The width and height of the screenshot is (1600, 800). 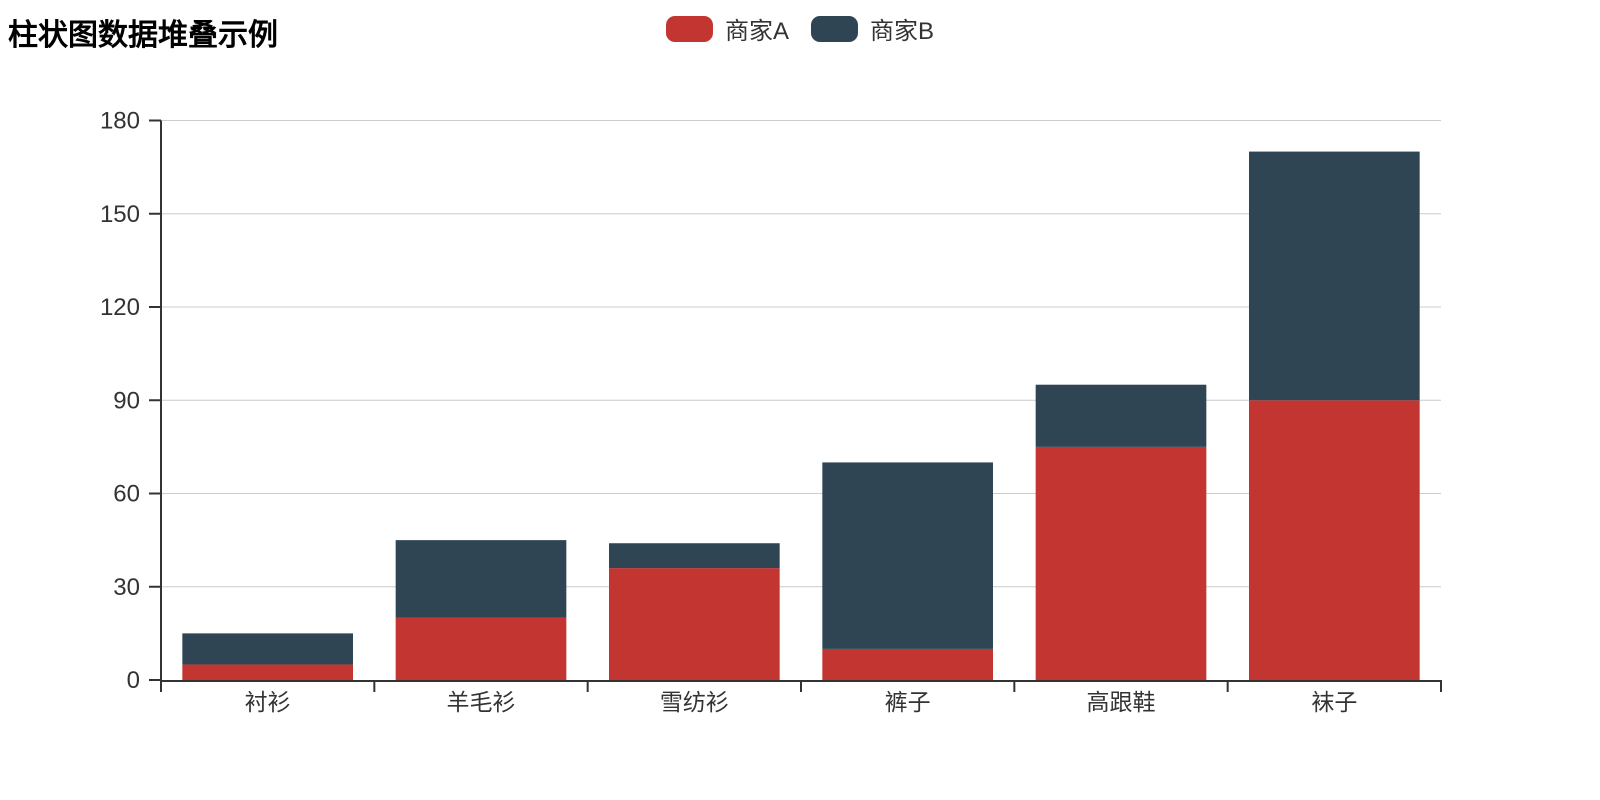 What do you see at coordinates (126, 587) in the screenshot?
I see `y-tick-label: 30` at bounding box center [126, 587].